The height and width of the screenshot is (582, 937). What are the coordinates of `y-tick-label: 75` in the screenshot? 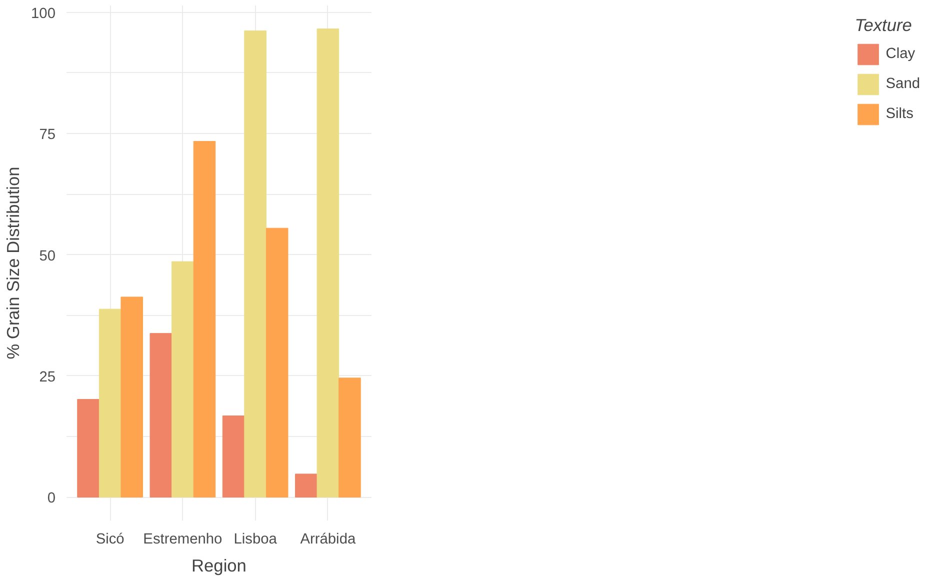 It's located at (47, 135).